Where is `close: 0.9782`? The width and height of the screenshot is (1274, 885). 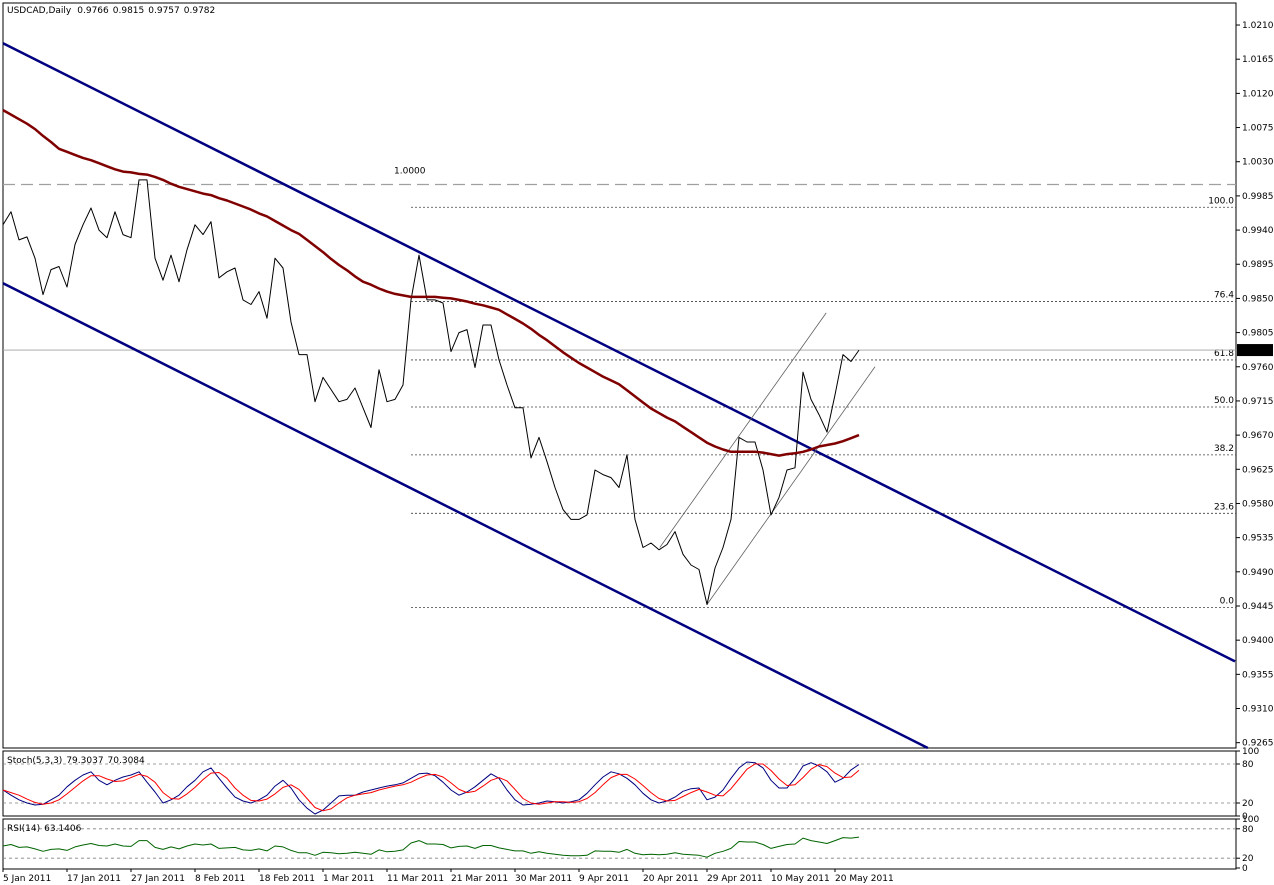 close: 0.9782 is located at coordinates (200, 11).